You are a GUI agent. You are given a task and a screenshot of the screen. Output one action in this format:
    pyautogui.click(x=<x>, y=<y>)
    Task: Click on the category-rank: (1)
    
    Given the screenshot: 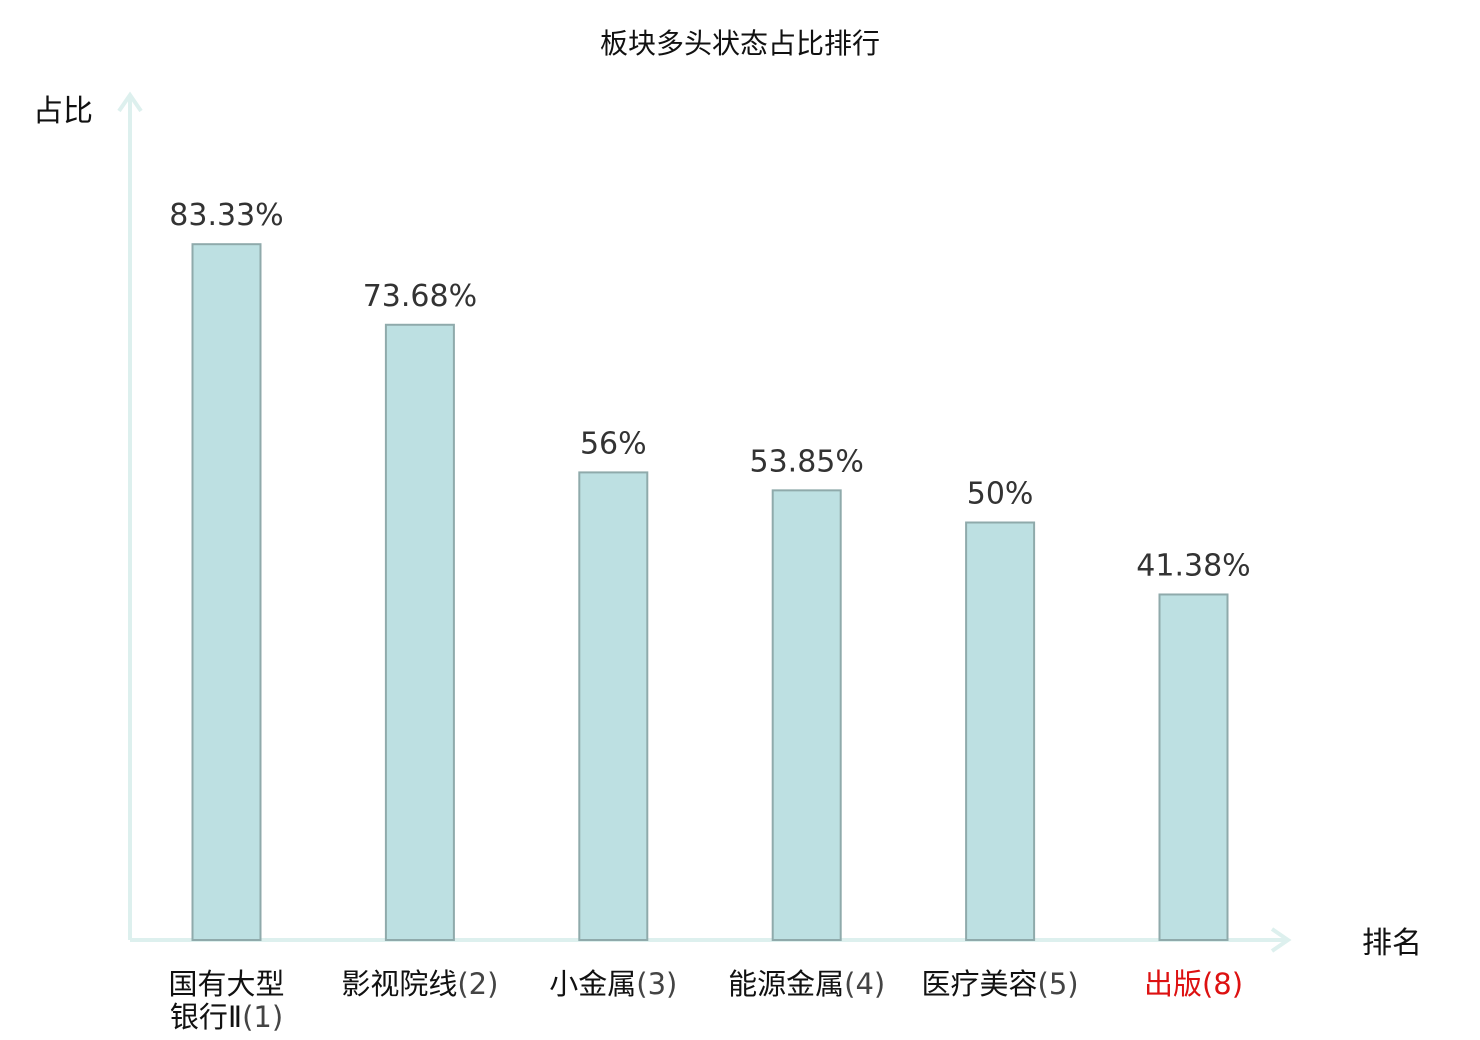 What is the action you would take?
    pyautogui.click(x=262, y=1017)
    